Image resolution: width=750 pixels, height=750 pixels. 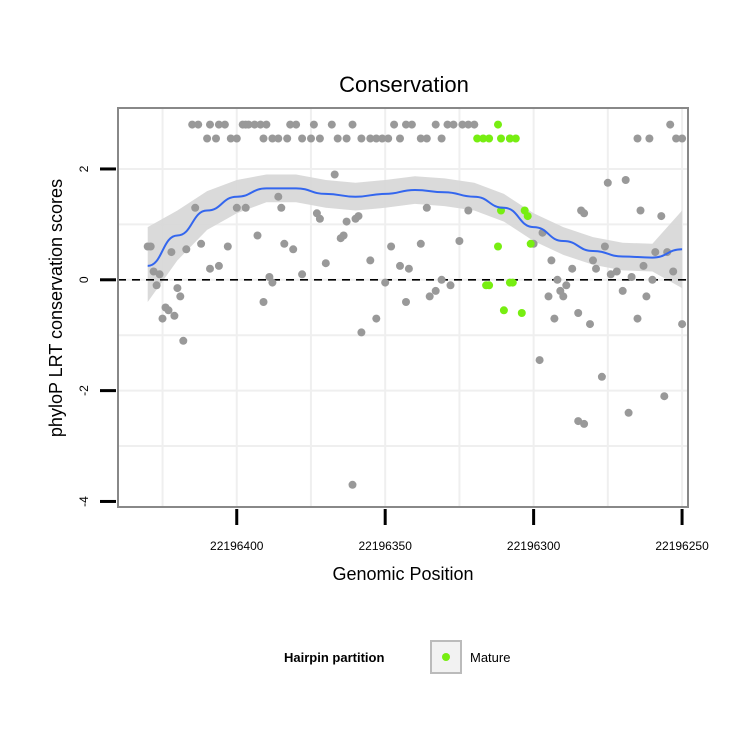 I want to click on y-tick-label: 2, so click(x=84, y=168).